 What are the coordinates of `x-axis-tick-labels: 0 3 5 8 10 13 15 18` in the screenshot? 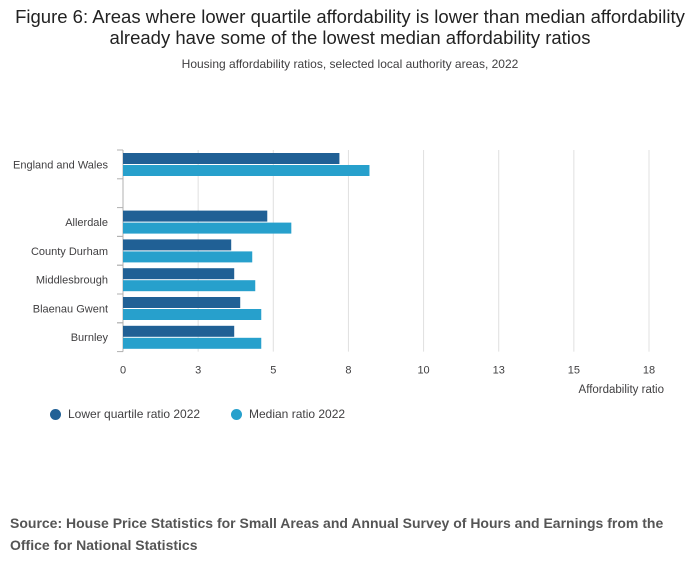 It's located at (387, 371).